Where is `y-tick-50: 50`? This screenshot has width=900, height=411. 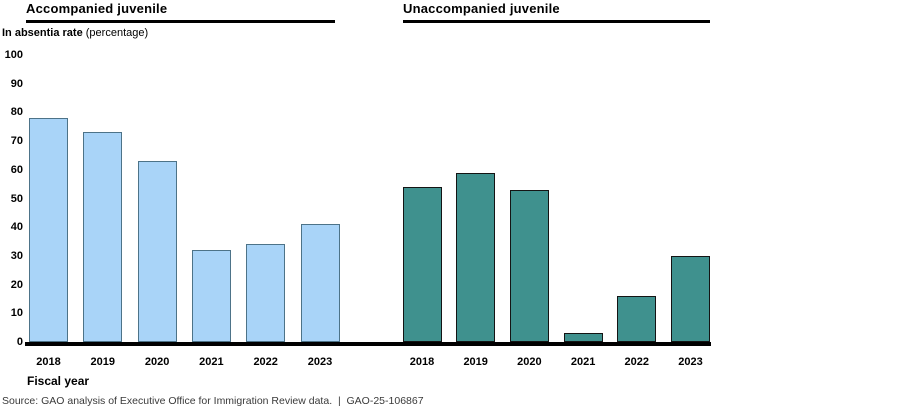
y-tick-50: 50 is located at coordinates (16, 198).